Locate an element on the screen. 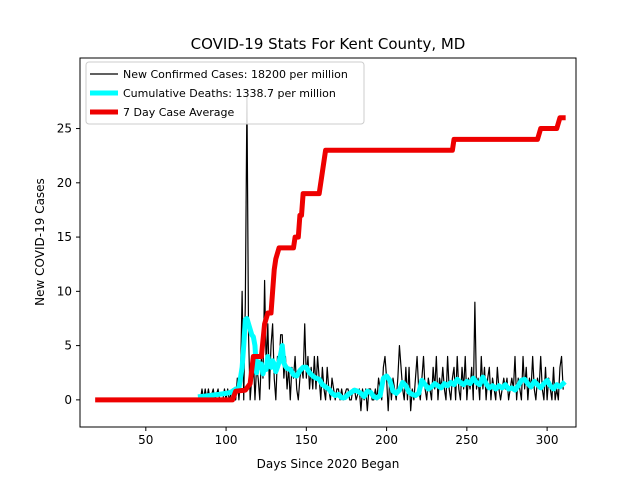 The height and width of the screenshot is (484, 640). x-tick-label: 300 is located at coordinates (547, 440).